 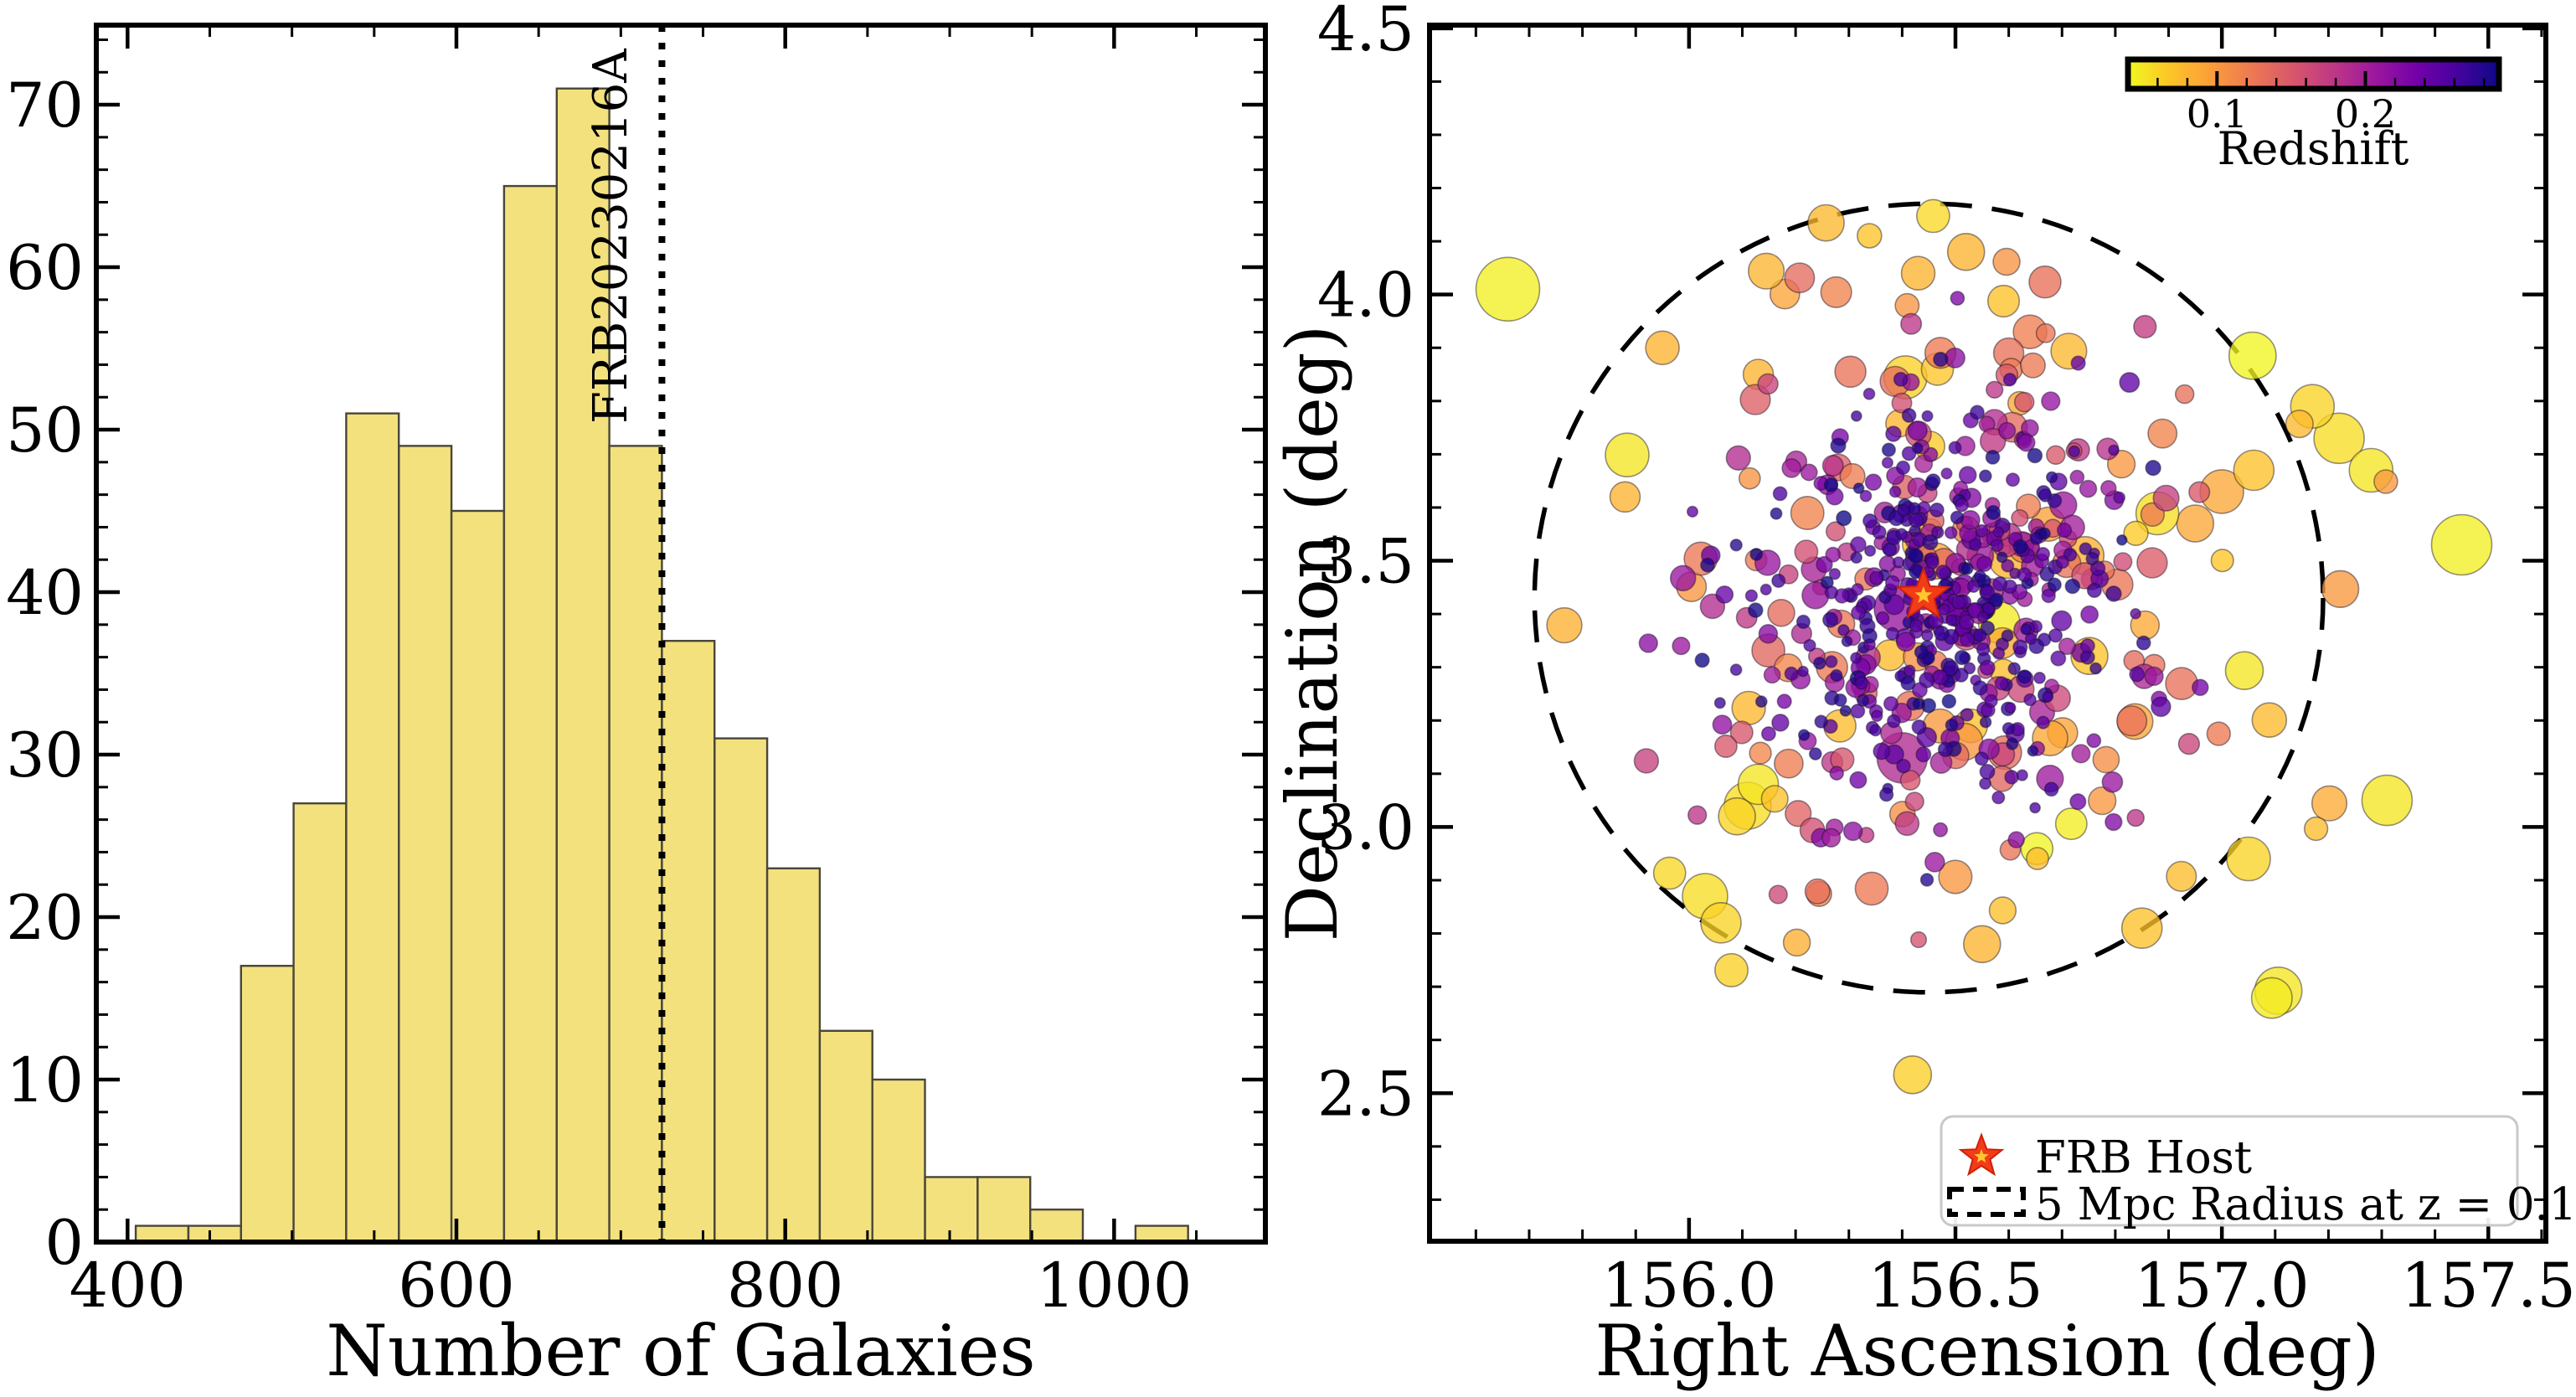 What do you see at coordinates (2305, 1204) in the screenshot?
I see `legend-label-5mpc-radius: 5 Mpc Radius at z = 0.1` at bounding box center [2305, 1204].